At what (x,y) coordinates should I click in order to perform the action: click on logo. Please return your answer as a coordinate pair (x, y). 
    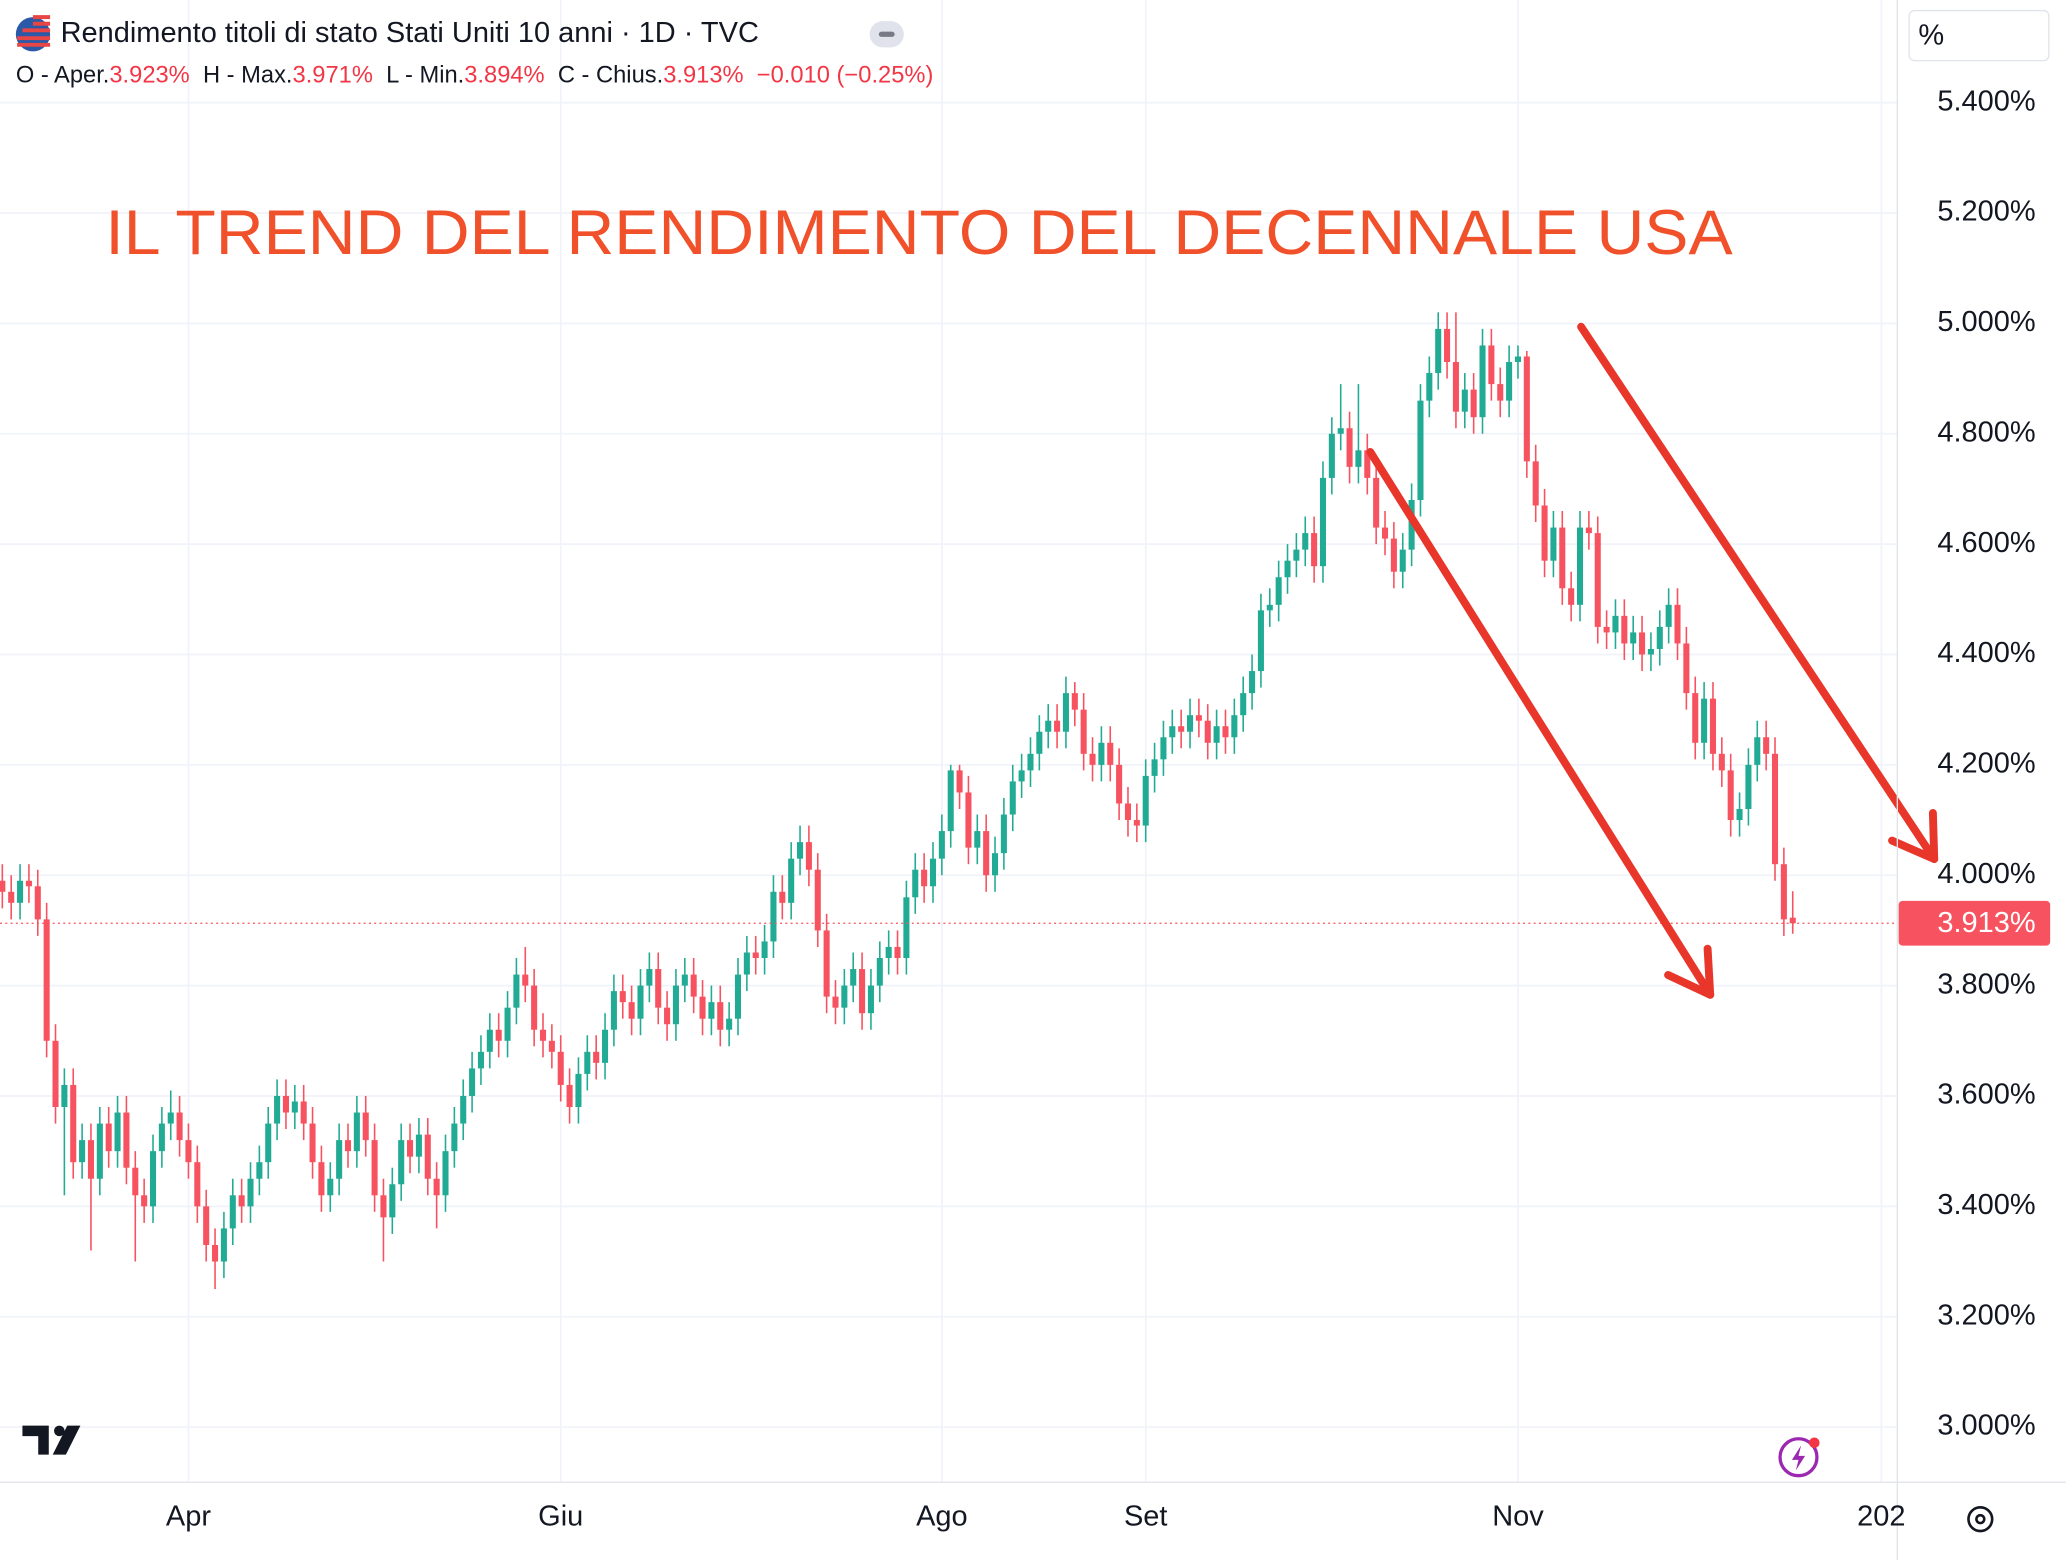
    Looking at the image, I should click on (51, 1440).